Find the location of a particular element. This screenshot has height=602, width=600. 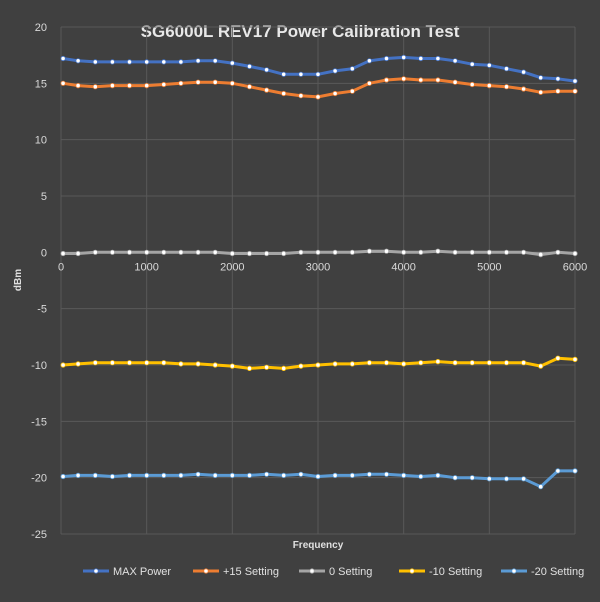

legend-item: +15 Setting is located at coordinates (236, 572).